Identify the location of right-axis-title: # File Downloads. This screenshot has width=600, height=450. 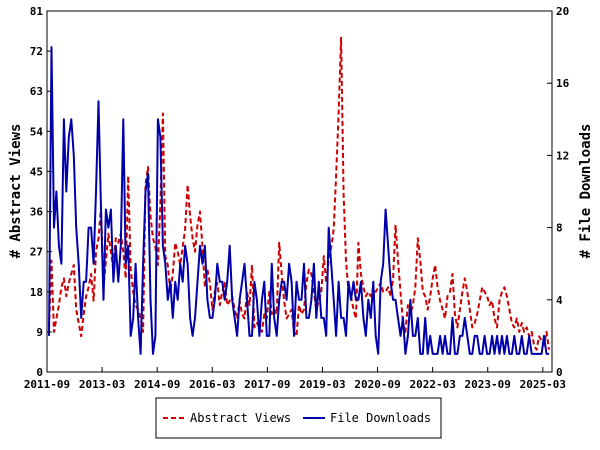
(586, 191).